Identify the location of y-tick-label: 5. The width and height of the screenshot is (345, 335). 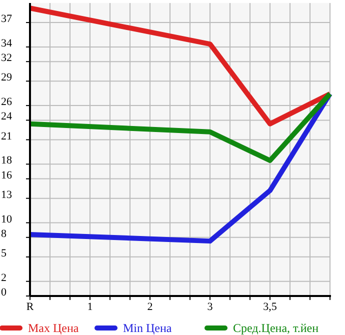
(4, 253).